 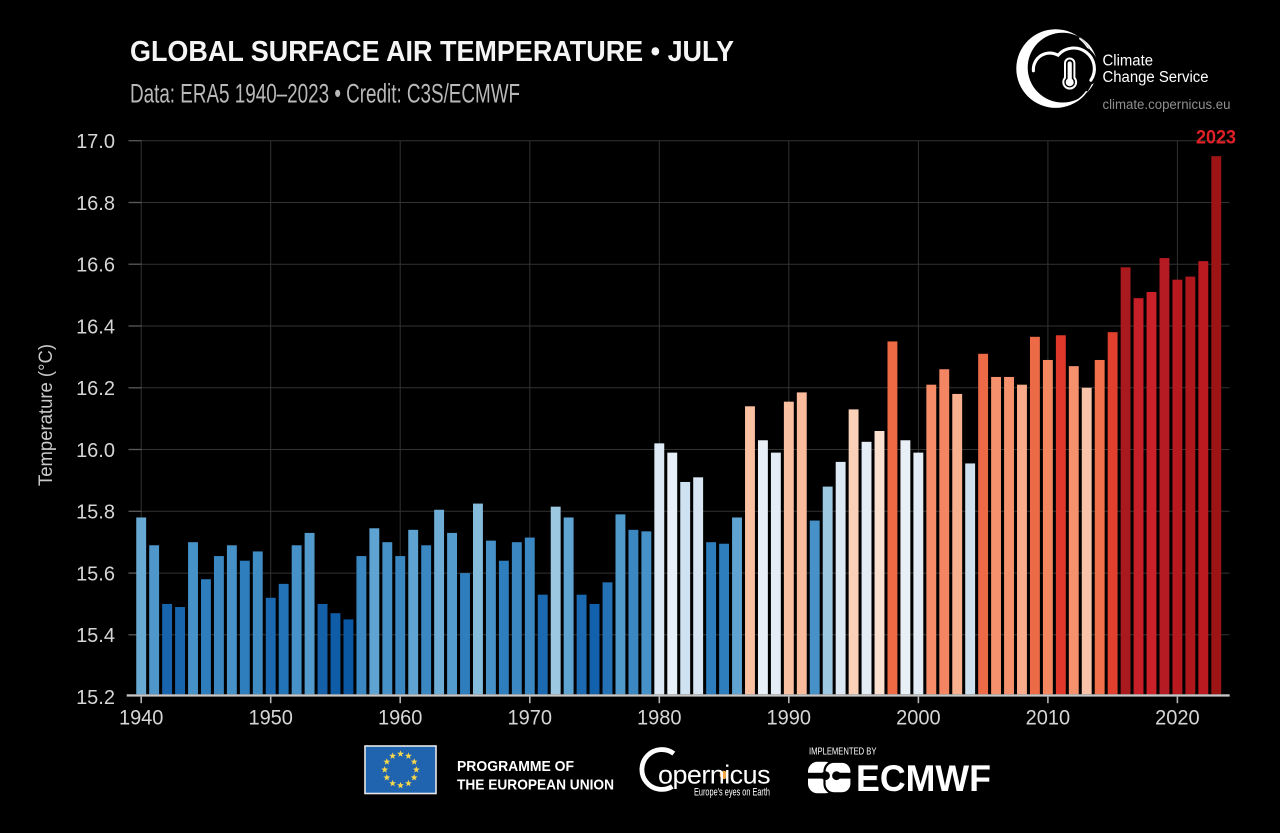 I want to click on svg-text: 2020, so click(x=1177, y=718).